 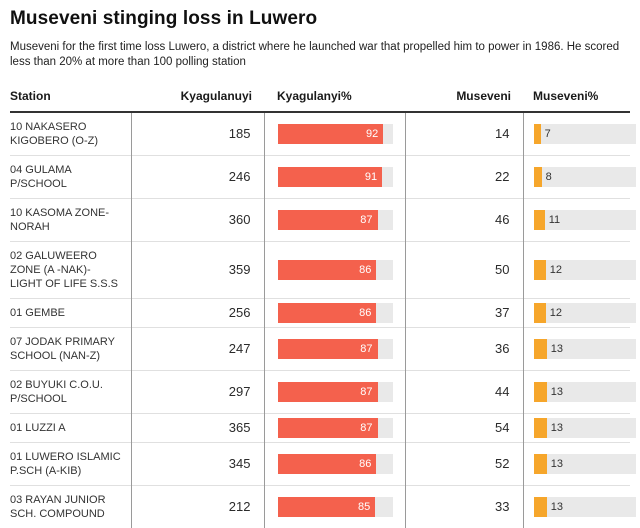 I want to click on col-header-museveni-pct: Museveni%, so click(x=576, y=100).